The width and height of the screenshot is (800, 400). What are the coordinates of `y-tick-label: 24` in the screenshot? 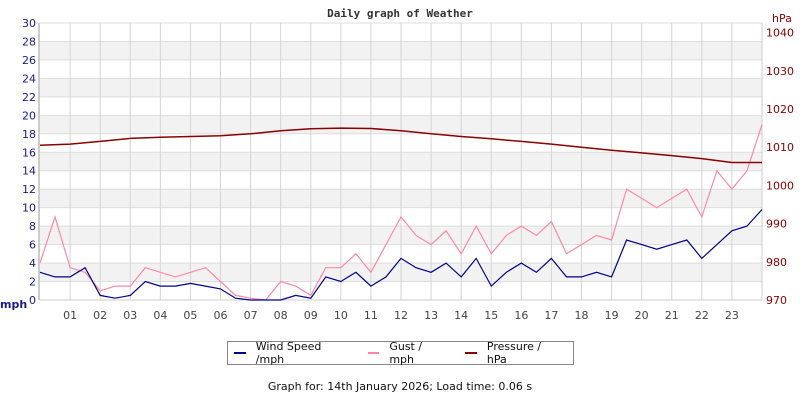 It's located at (29, 78).